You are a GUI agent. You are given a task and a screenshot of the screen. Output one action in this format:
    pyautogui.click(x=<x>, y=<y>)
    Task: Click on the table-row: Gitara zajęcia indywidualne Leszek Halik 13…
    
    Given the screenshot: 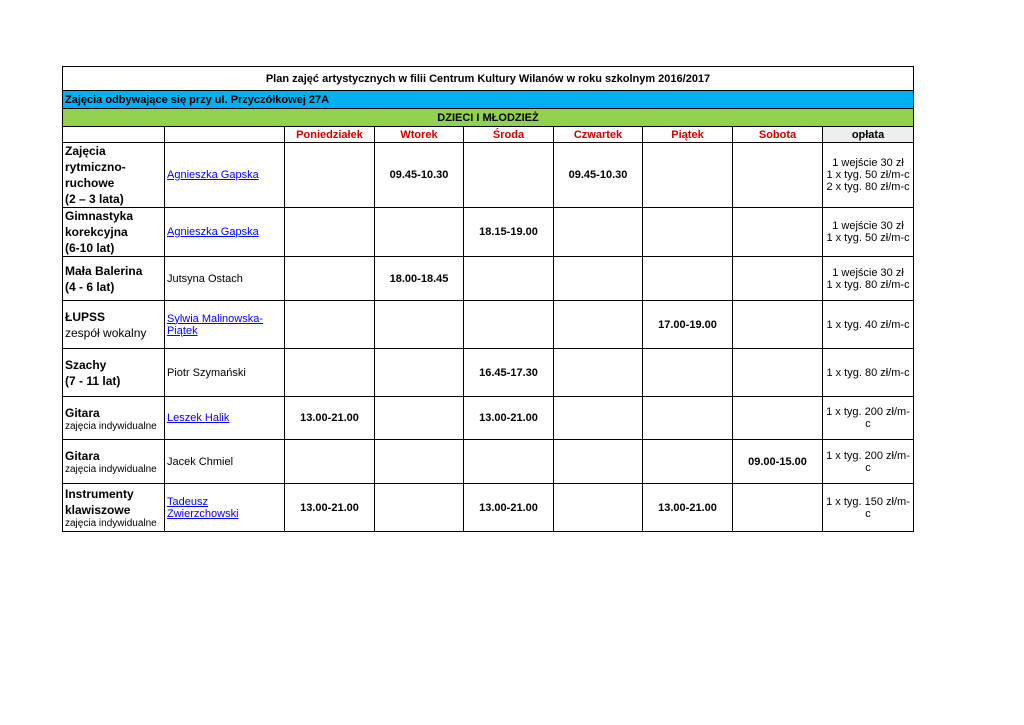 What is the action you would take?
    pyautogui.click(x=488, y=418)
    